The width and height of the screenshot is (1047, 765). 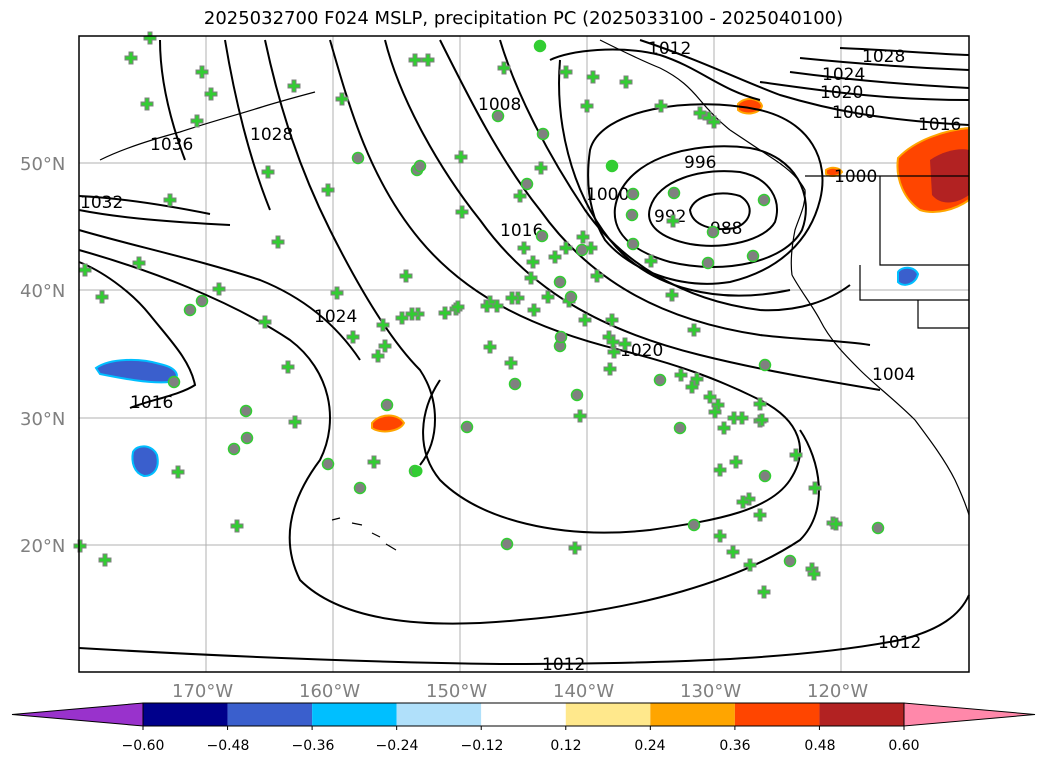 I want to click on precip-blob-small-orange, so click(x=834, y=172).